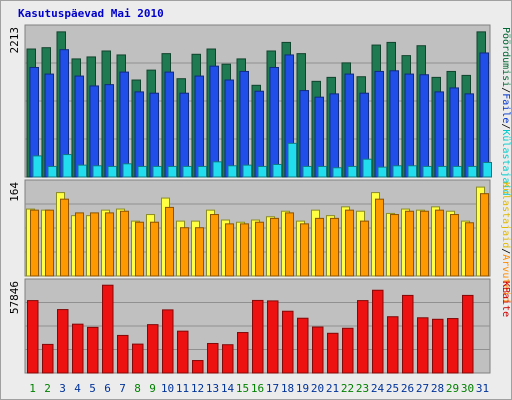 The width and height of the screenshot is (512, 400). I want to click on x-tick-label: 21, so click(332, 388).